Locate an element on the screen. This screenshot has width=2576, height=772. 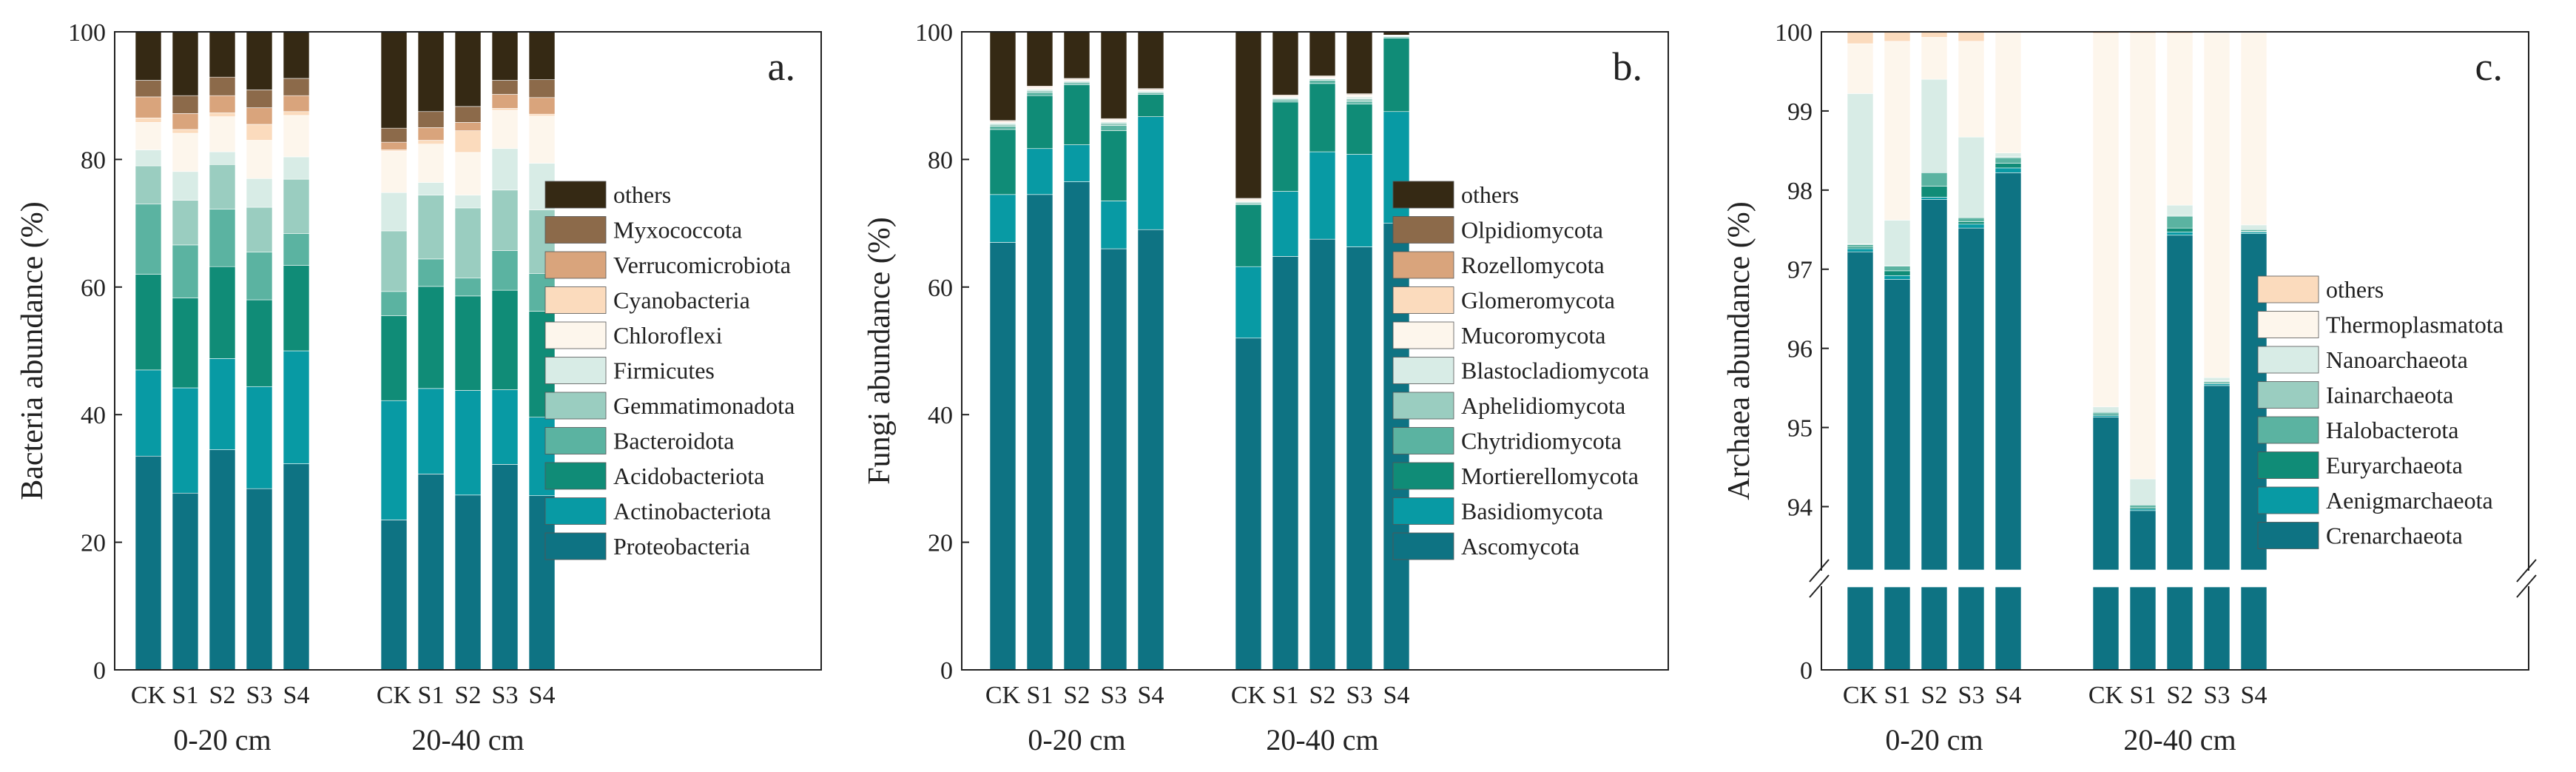
bar-segment-c-1-euryarchaeota-upper is located at coordinates (1860, 247).